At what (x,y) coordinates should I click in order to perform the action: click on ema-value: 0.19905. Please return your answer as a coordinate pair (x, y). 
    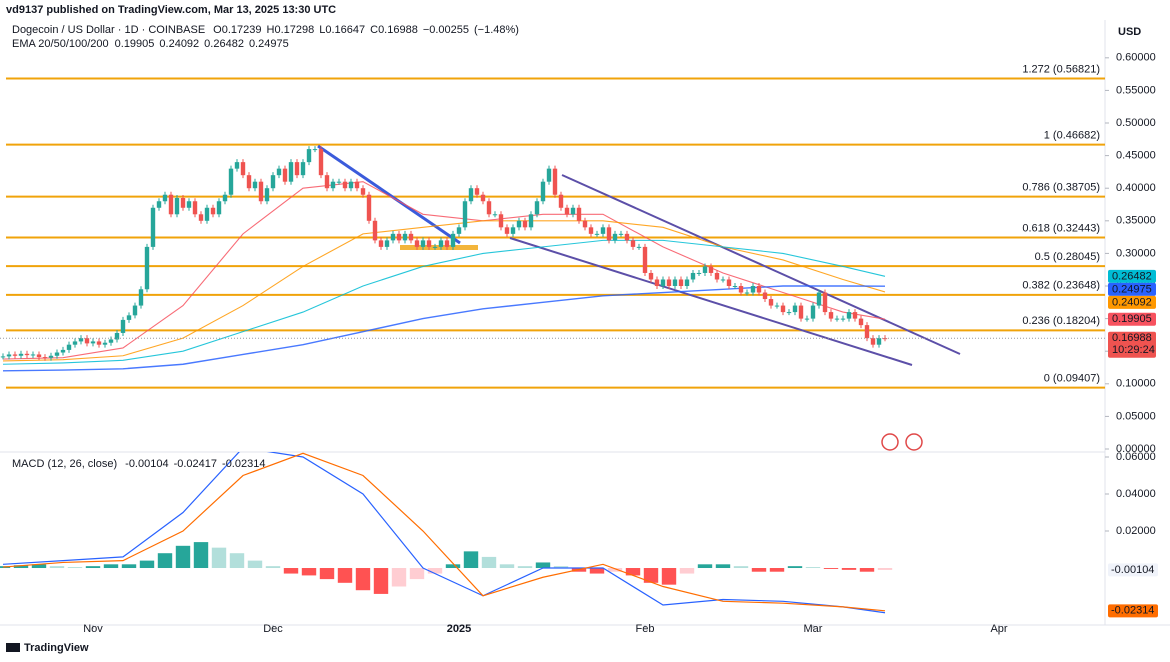
    Looking at the image, I should click on (135, 44).